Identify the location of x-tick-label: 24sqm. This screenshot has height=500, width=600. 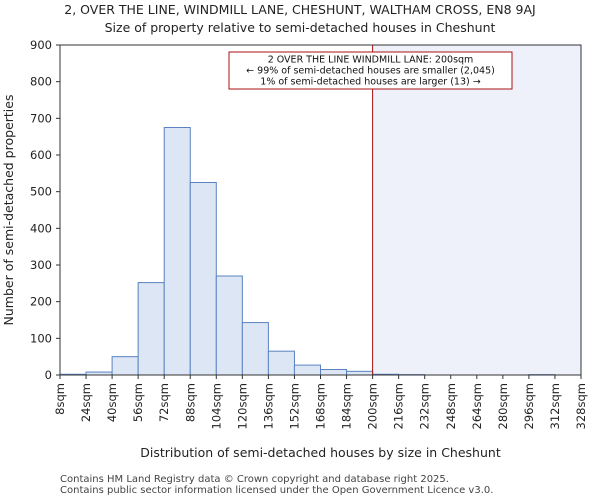
(86, 402).